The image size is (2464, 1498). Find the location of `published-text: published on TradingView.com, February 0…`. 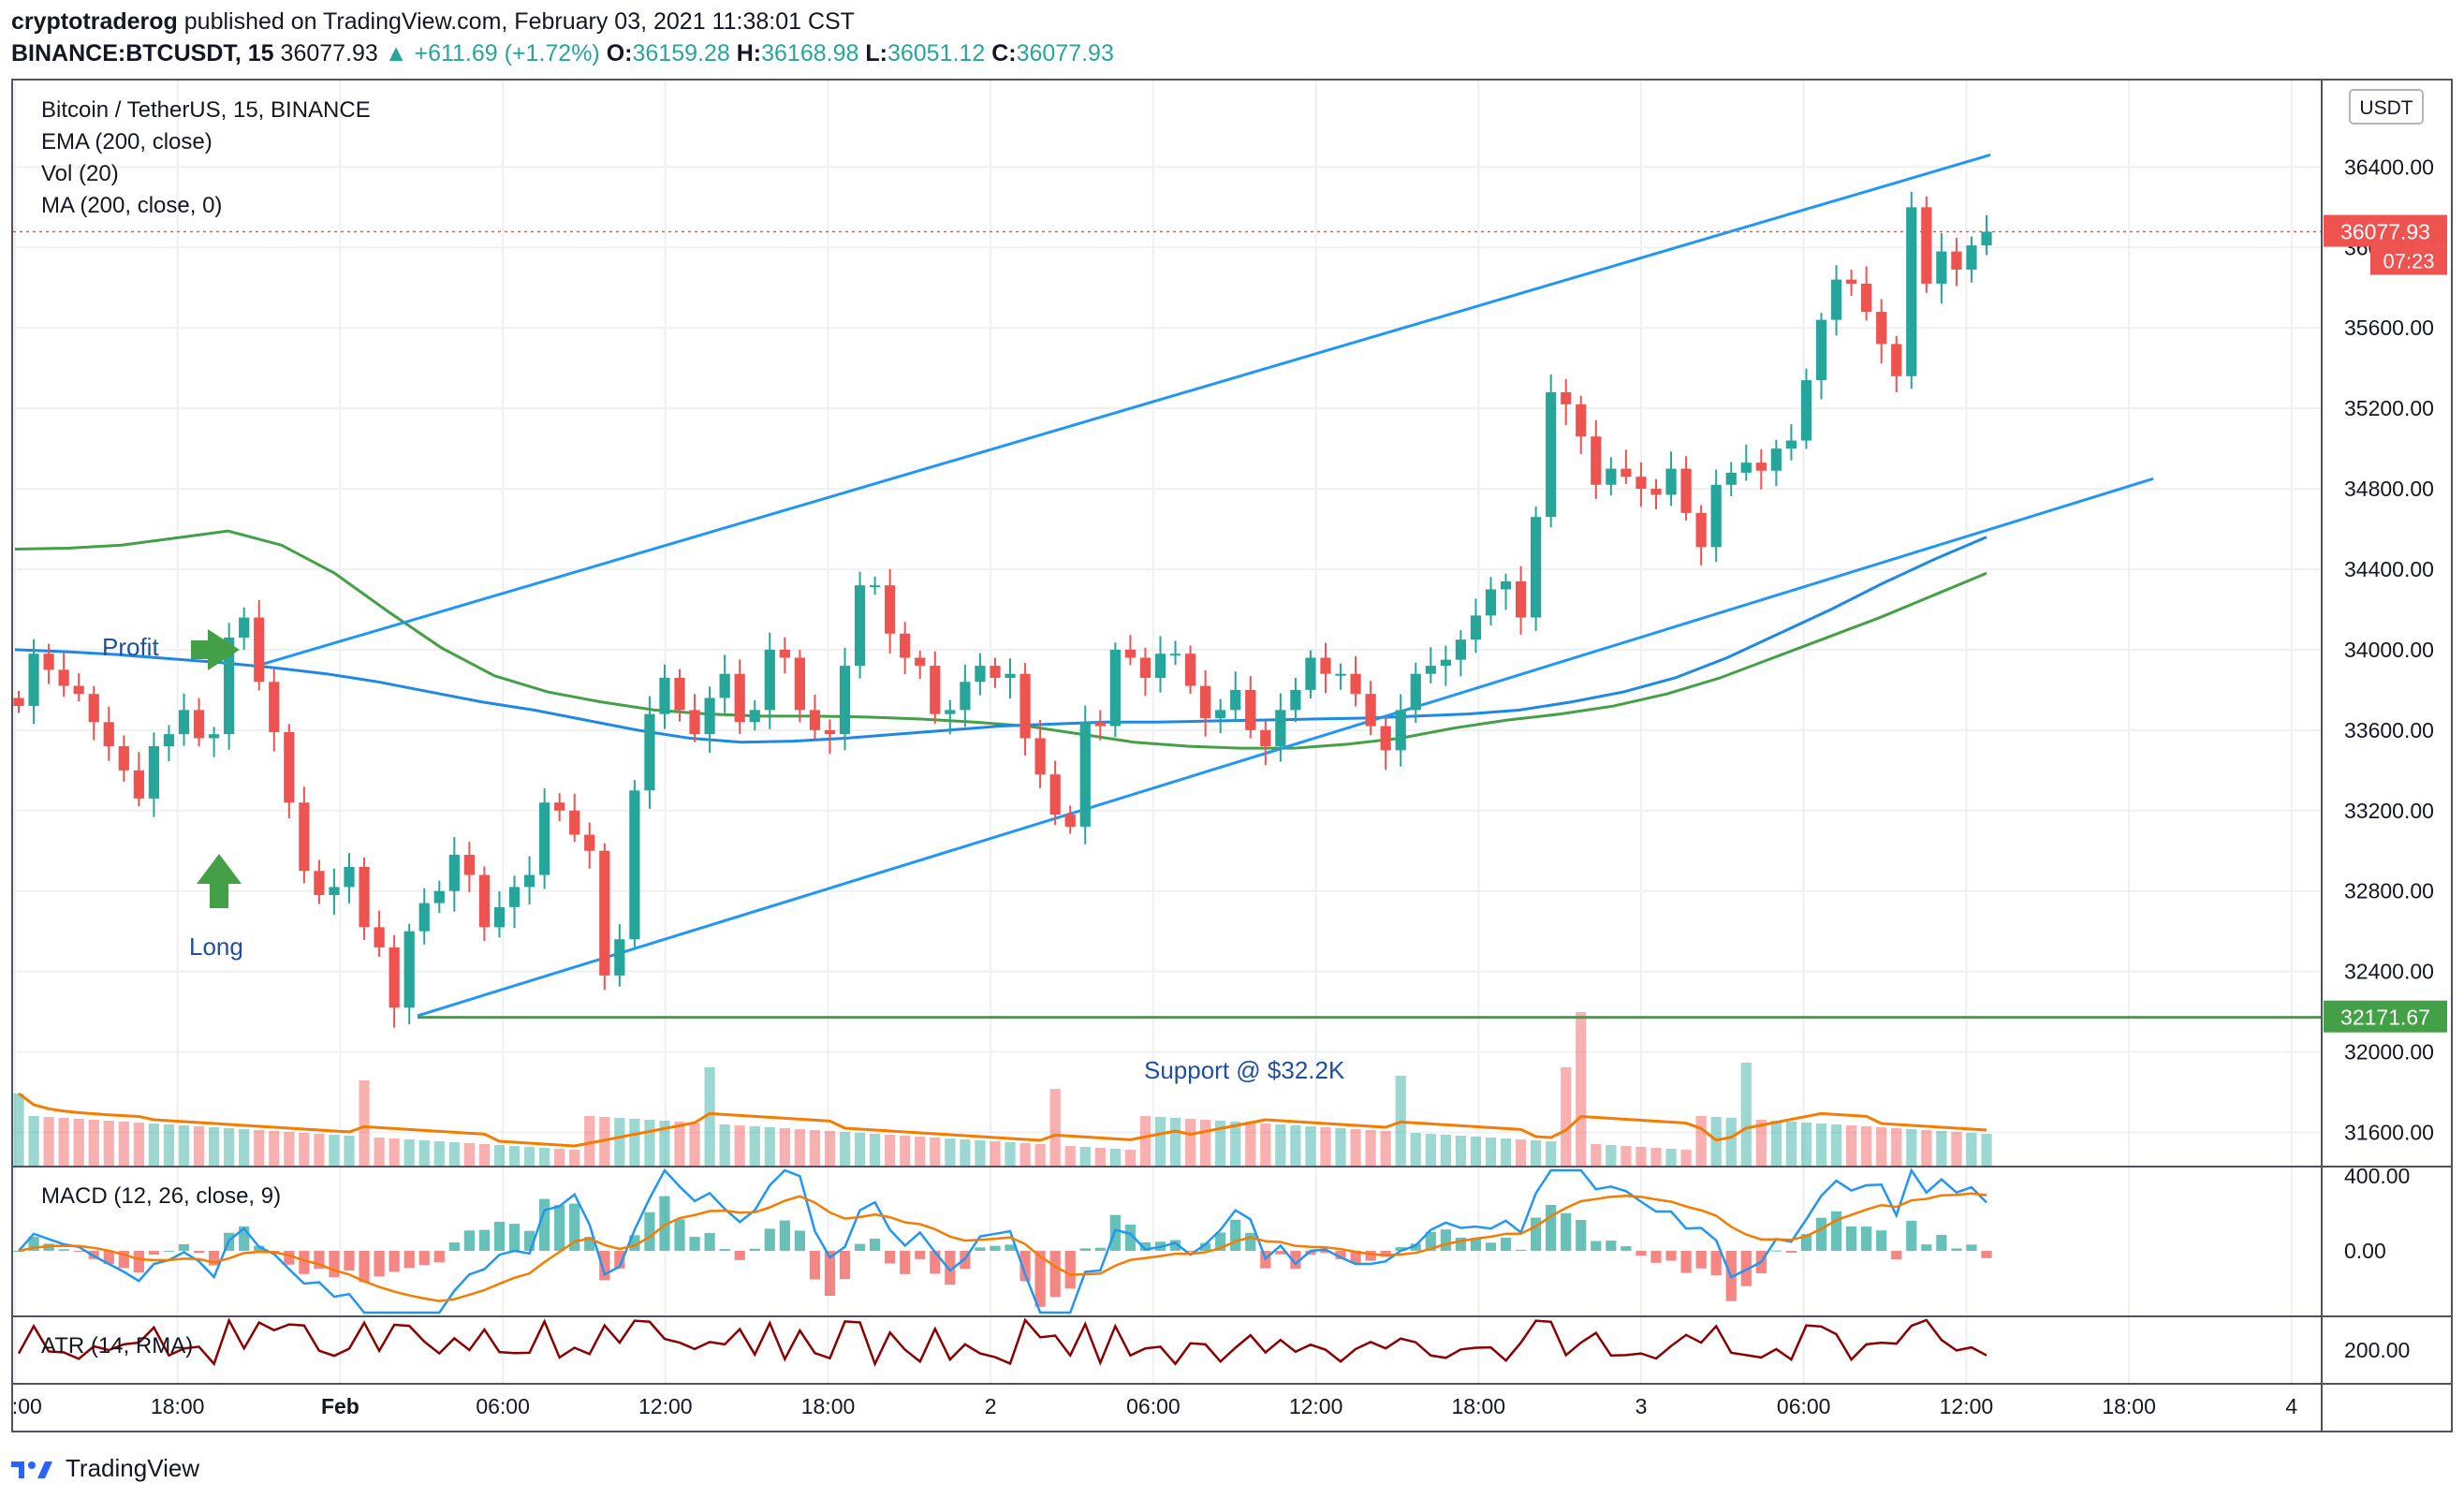

published-text: published on TradingView.com, February 0… is located at coordinates (519, 21).